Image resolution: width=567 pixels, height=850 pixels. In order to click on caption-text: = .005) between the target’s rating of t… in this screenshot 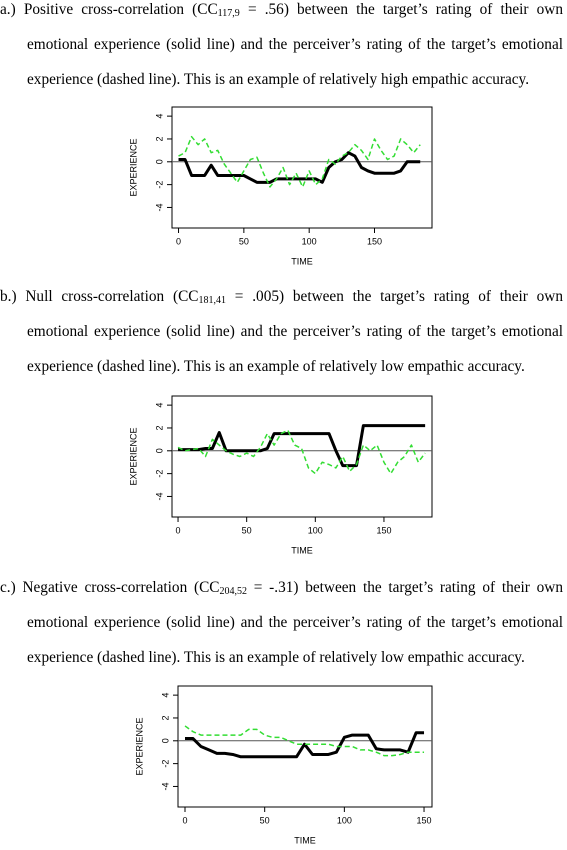, I will do `click(295, 331)`.